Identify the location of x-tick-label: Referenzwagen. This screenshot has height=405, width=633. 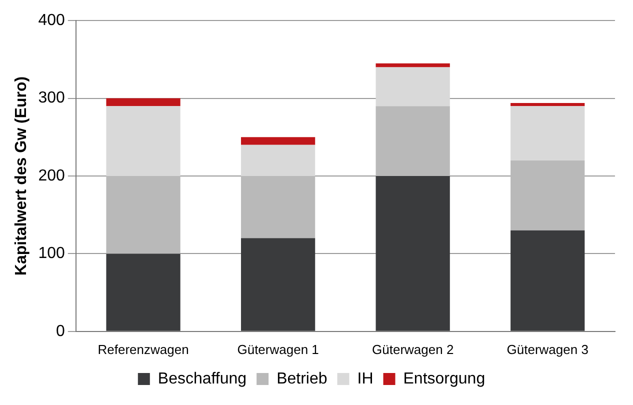
(143, 349).